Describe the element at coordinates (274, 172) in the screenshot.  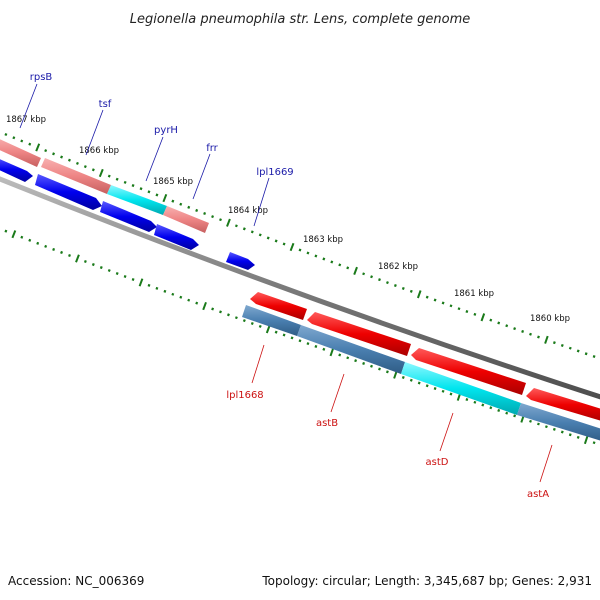
I see `gene-label-lpl1669: lpl1669` at that location.